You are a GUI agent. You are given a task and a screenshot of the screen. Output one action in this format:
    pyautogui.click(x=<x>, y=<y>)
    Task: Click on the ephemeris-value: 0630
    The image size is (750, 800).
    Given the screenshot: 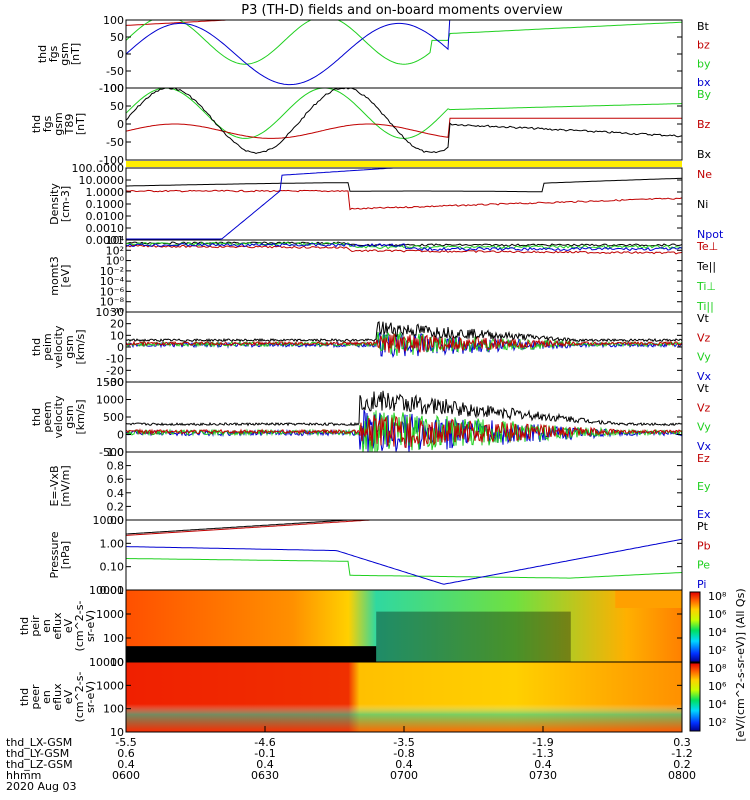 What is the action you would take?
    pyautogui.click(x=265, y=775)
    